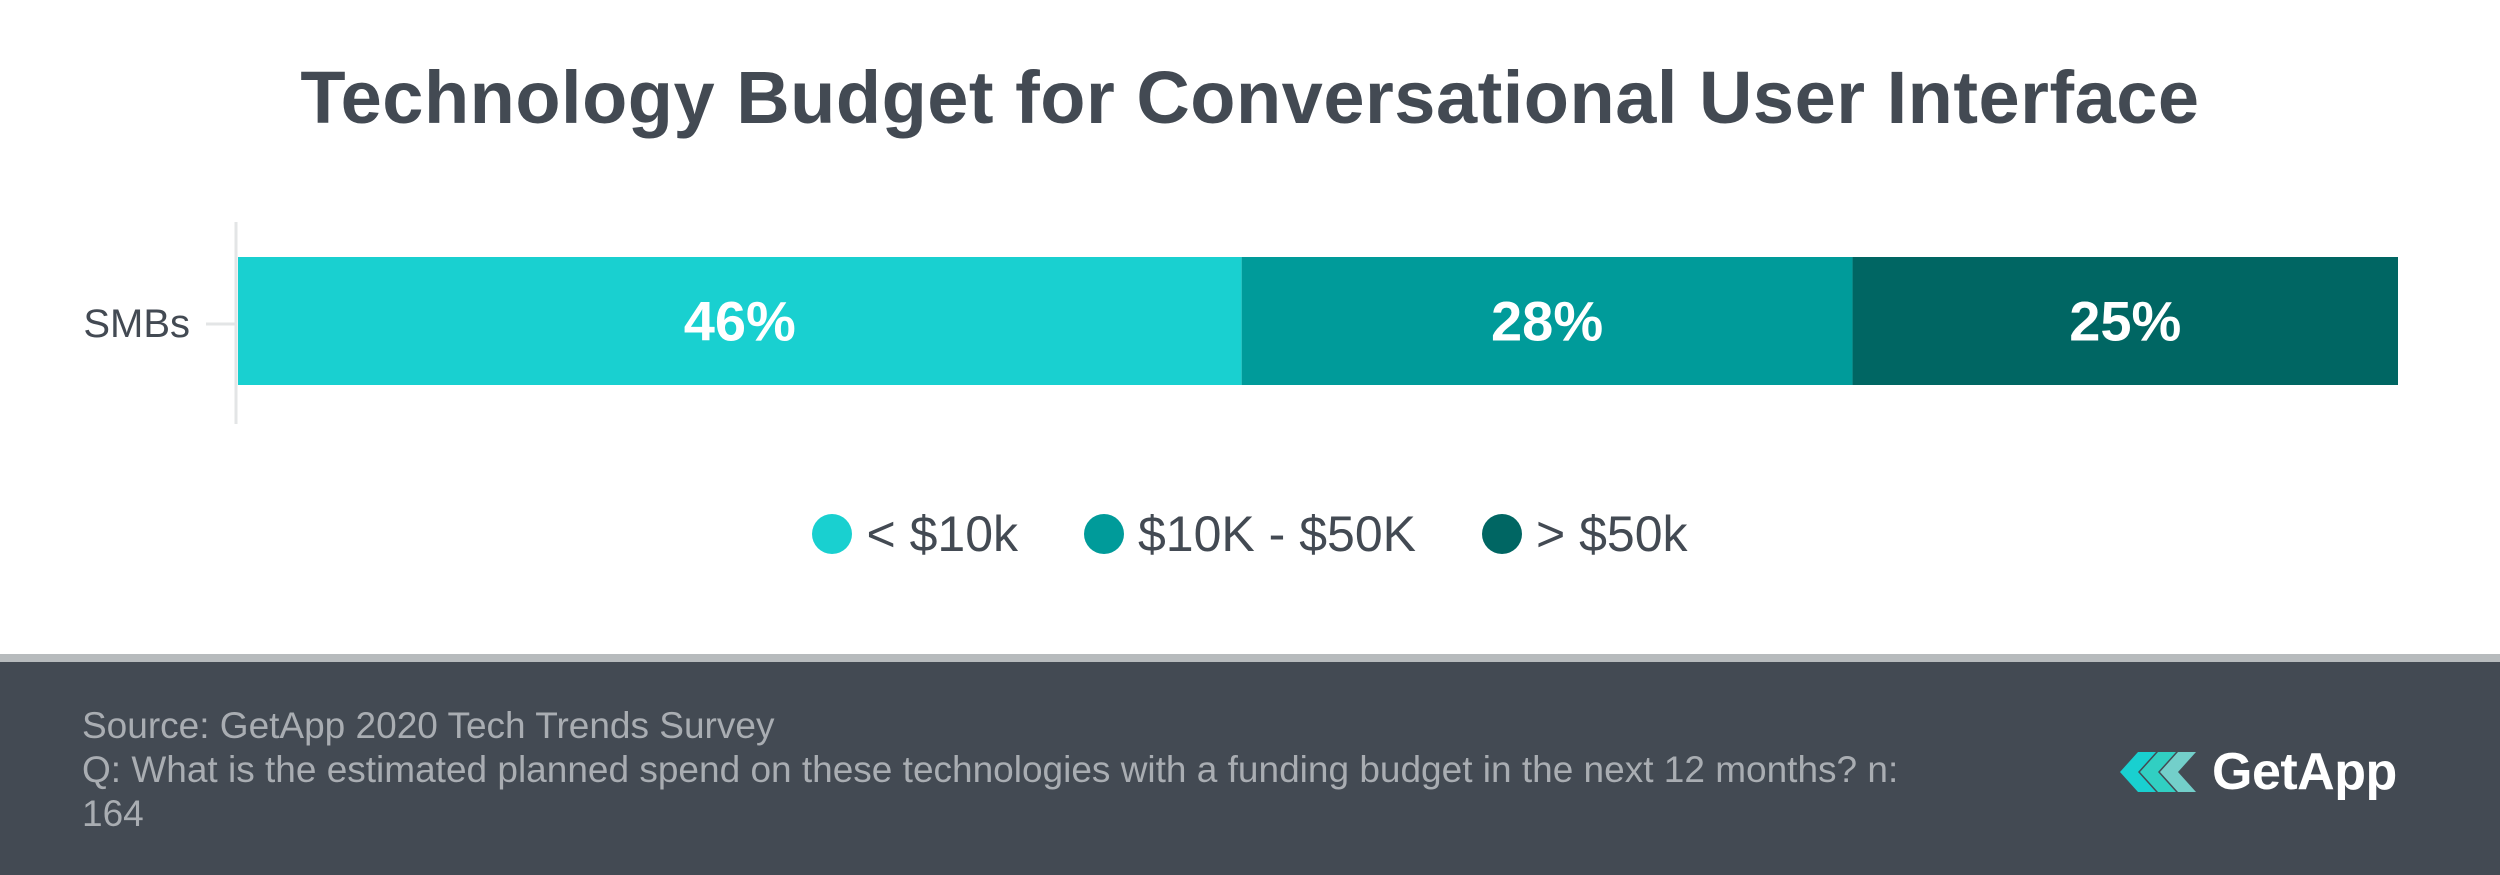 The image size is (2500, 875). I want to click on legend-label: > $50k, so click(1611, 534).